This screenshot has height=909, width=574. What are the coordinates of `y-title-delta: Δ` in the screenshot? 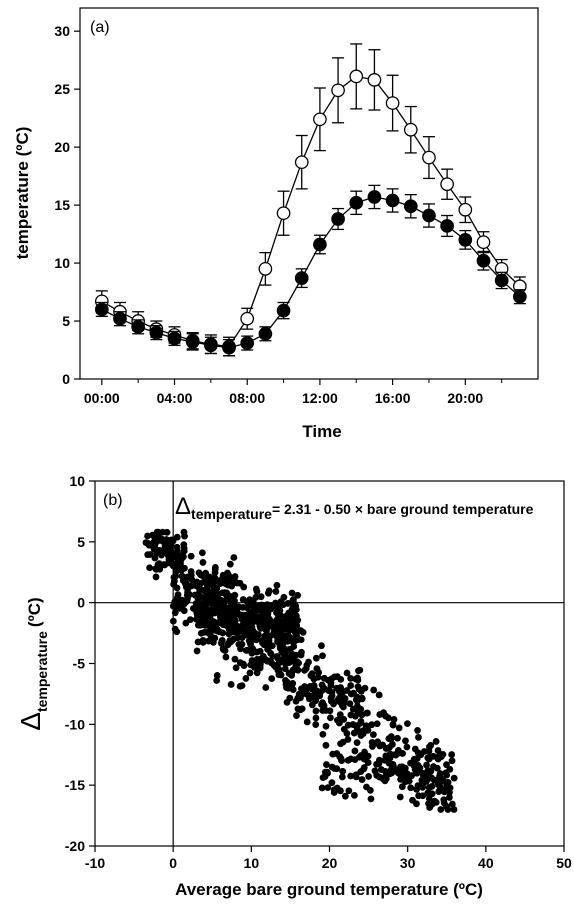 It's located at (30, 721).